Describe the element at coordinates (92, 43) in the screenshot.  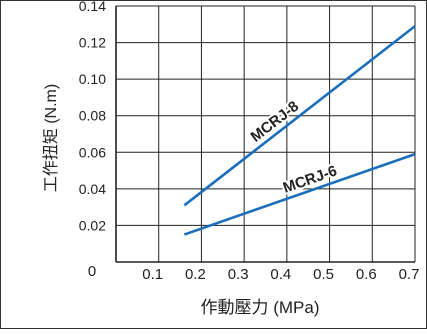
I see `y-tick-label: 0.12` at that location.